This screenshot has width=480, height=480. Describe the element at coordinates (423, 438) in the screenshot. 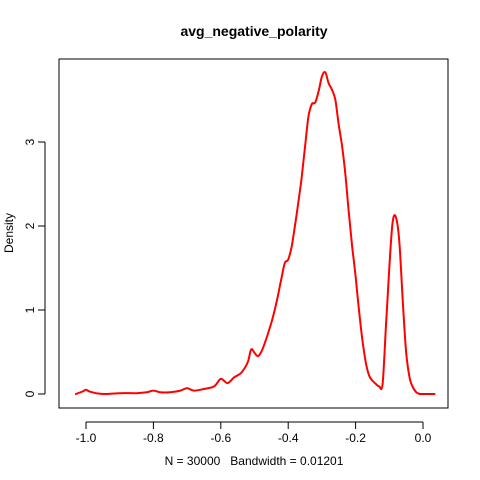

I see `x-tick-label: 0.0` at that location.